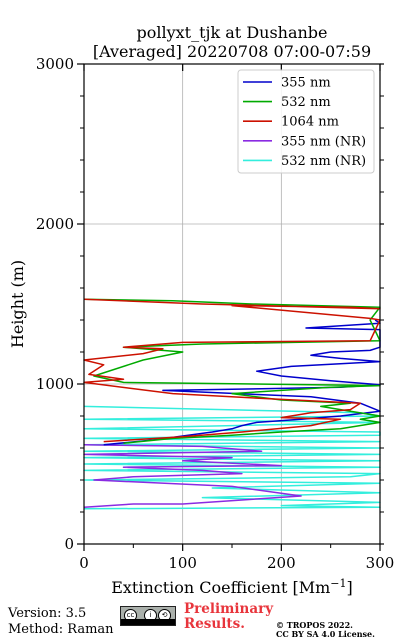 This screenshot has height=640, width=400. I want to click on x-tick-label: 0, so click(84, 563).